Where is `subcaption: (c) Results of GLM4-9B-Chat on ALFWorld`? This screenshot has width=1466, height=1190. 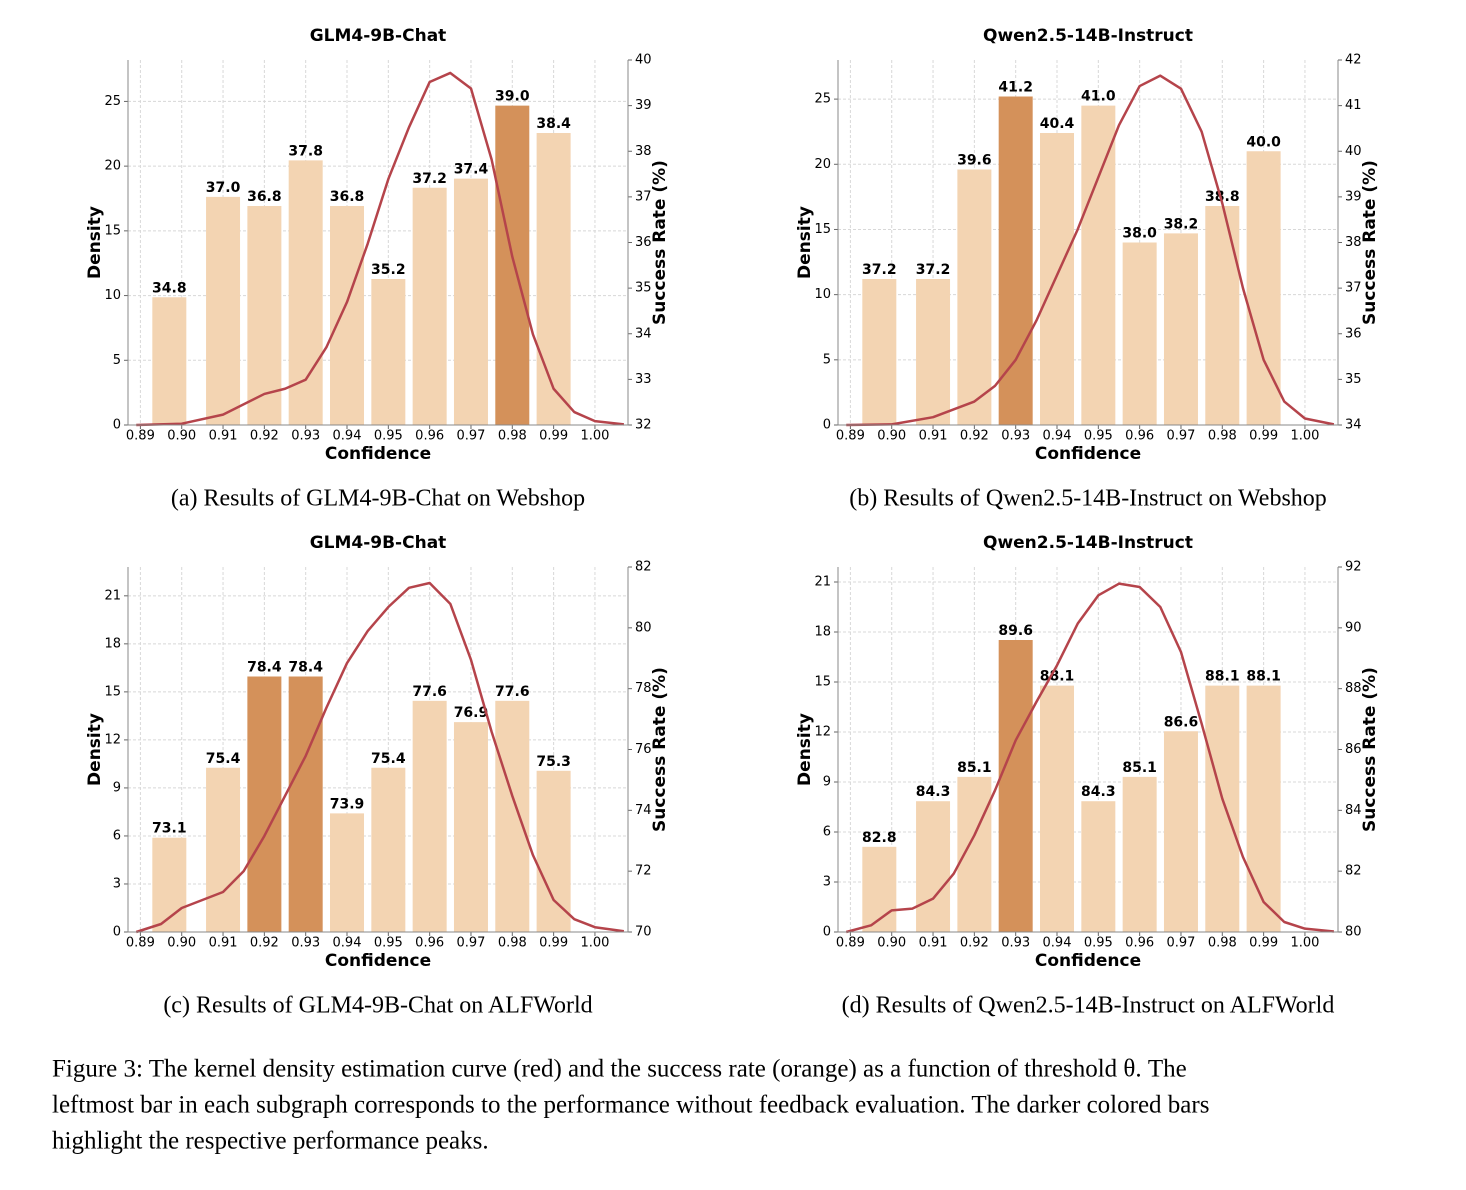 subcaption: (c) Results of GLM4-9B-Chat on ALFWorld is located at coordinates (377, 1006).